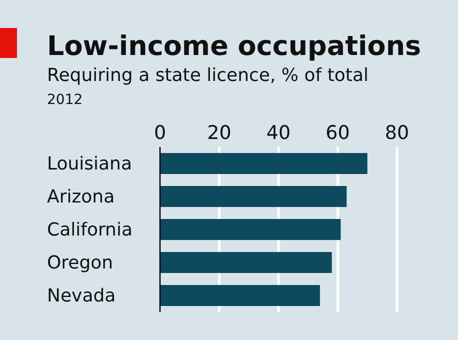 The height and width of the screenshot is (340, 458). Describe the element at coordinates (89, 230) in the screenshot. I see `y-tick-label: California` at that location.